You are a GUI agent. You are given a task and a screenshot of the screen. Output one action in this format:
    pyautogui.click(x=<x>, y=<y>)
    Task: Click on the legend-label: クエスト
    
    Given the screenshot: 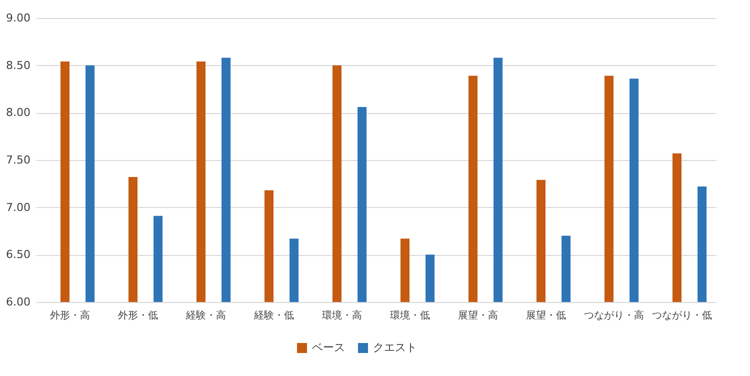 What is the action you would take?
    pyautogui.click(x=395, y=347)
    